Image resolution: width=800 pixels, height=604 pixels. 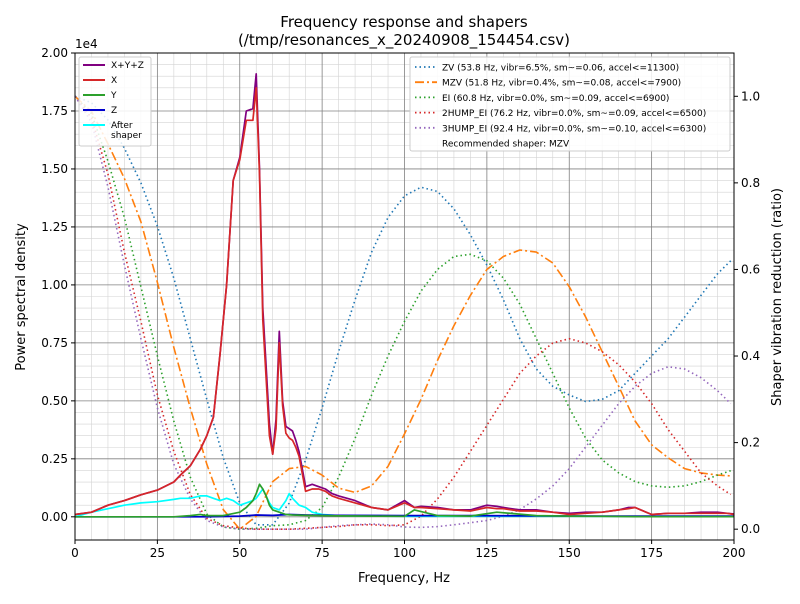 I want to click on y-tick-label: 1.00, so click(x=54, y=285).